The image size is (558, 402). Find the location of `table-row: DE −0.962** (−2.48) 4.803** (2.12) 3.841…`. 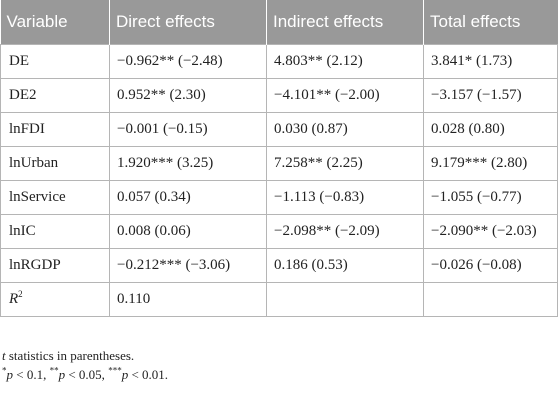

table-row: DE −0.962** (−2.48) 4.803** (2.12) 3.841… is located at coordinates (279, 61).